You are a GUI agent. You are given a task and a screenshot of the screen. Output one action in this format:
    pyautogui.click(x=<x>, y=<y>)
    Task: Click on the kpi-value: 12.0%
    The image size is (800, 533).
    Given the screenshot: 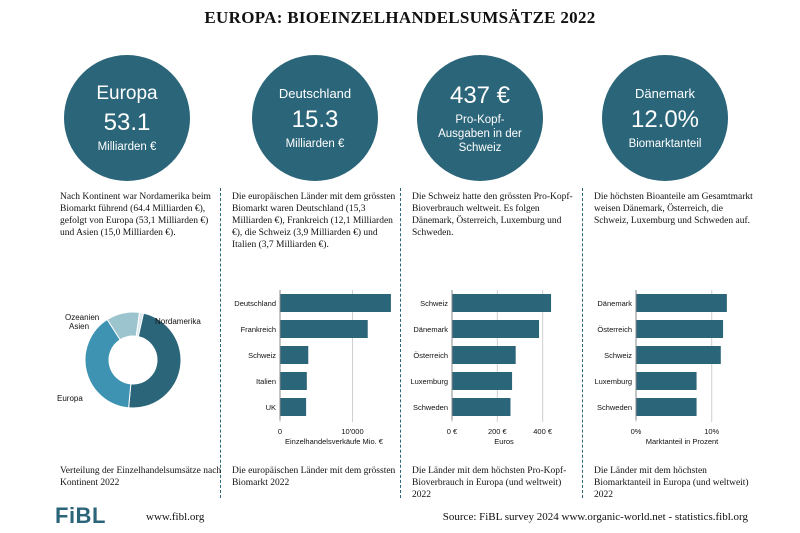 What is the action you would take?
    pyautogui.click(x=665, y=119)
    